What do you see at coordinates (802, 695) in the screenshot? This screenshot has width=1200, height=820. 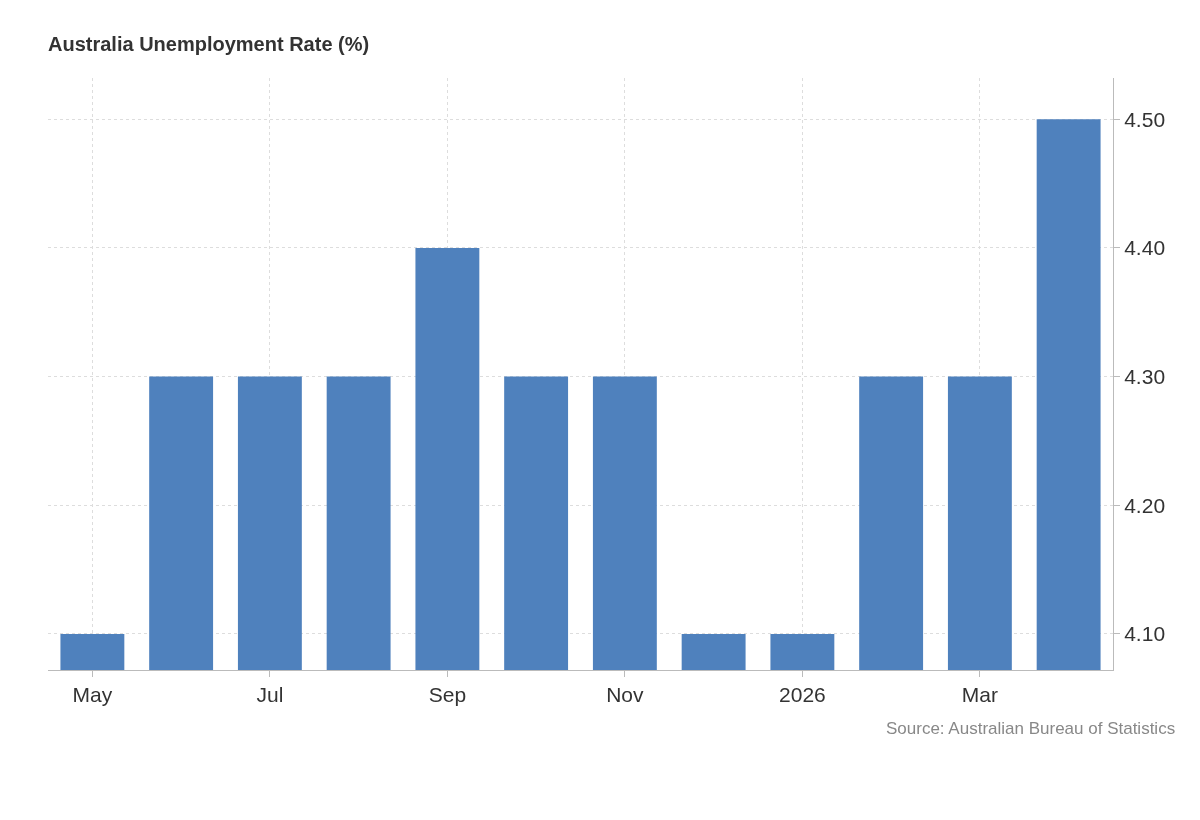 I see `x-tick-label: 2026` at bounding box center [802, 695].